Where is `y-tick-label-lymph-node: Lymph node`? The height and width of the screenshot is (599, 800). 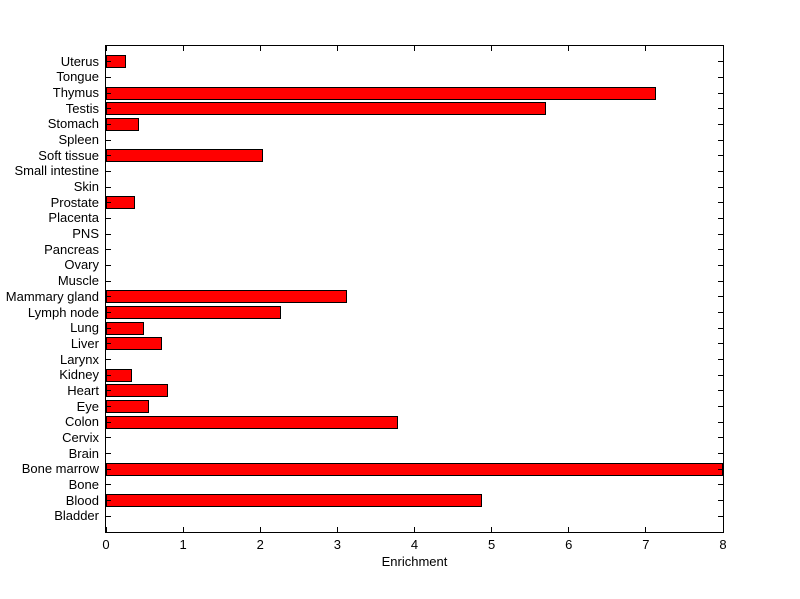 y-tick-label-lymph-node: Lymph node is located at coordinates (63, 312).